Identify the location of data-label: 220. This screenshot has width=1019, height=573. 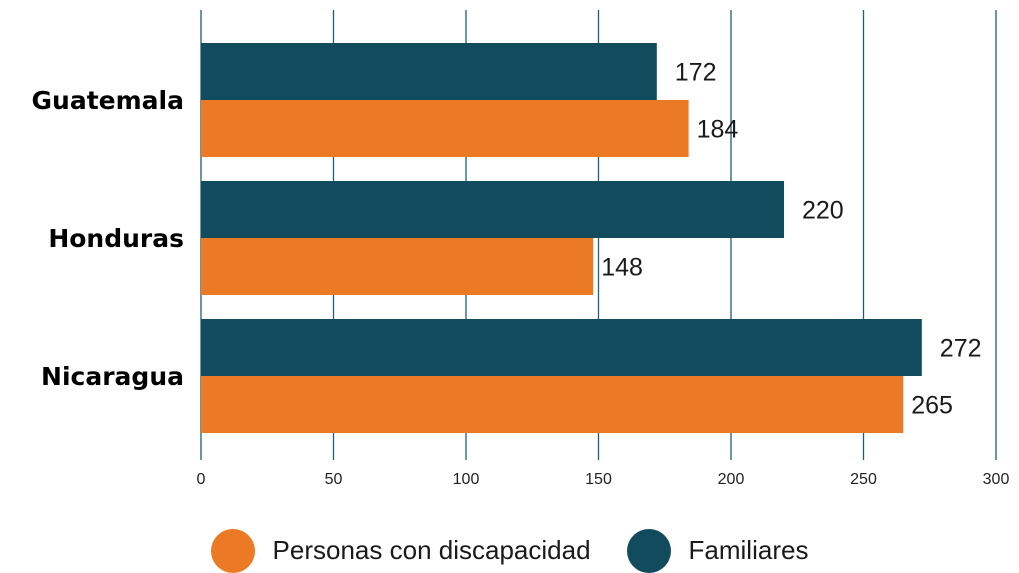
(823, 211).